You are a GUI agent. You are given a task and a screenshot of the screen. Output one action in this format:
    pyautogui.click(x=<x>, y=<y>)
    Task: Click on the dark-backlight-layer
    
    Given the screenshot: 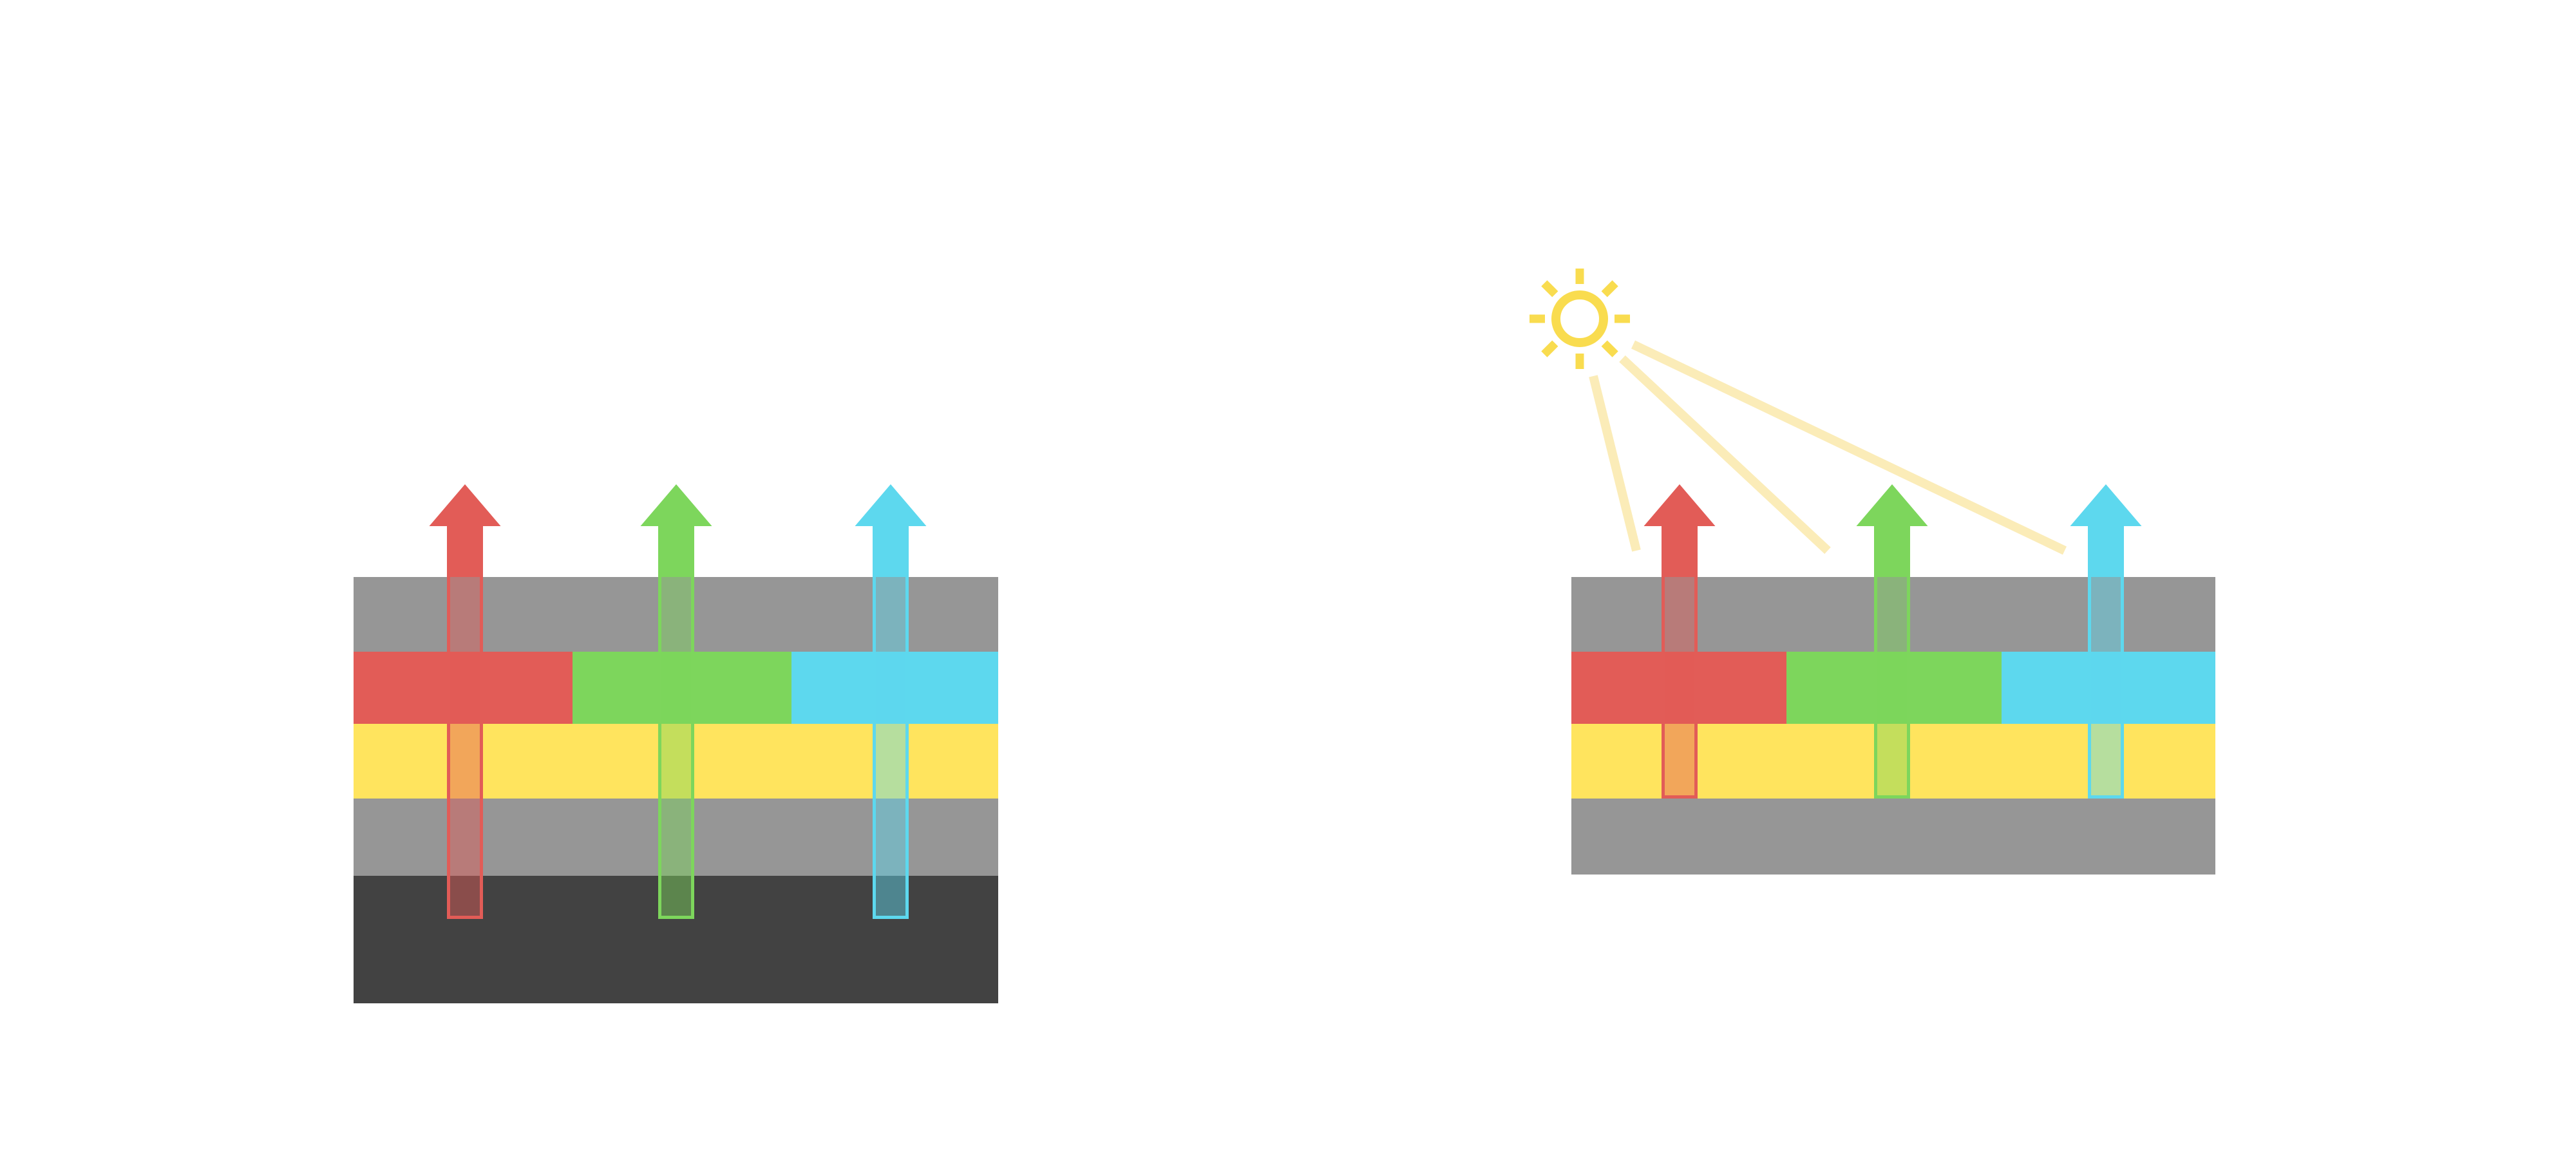 What is the action you would take?
    pyautogui.click(x=676, y=940)
    